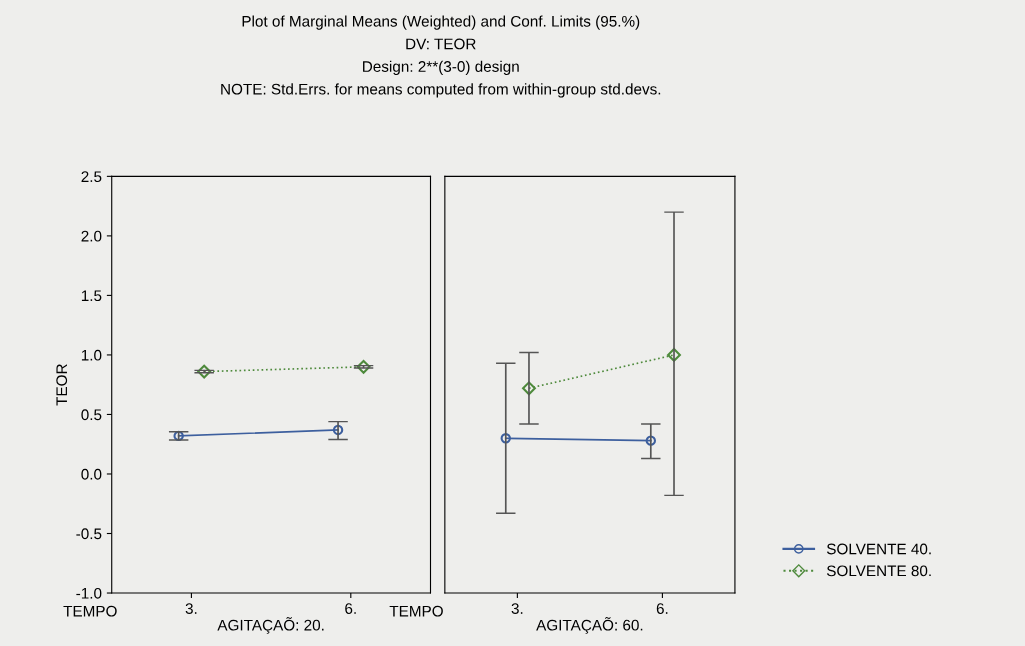 Image resolution: width=1025 pixels, height=646 pixels. I want to click on chart-title: Plot of Marginal Means (Weighted) and Conf. Limits (95.%), so click(441, 22).